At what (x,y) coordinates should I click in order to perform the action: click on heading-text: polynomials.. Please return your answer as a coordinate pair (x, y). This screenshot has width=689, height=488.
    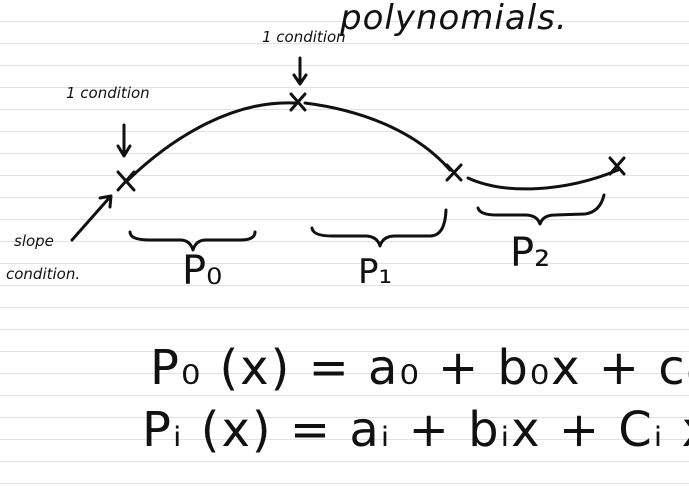
    Looking at the image, I should click on (454, 19).